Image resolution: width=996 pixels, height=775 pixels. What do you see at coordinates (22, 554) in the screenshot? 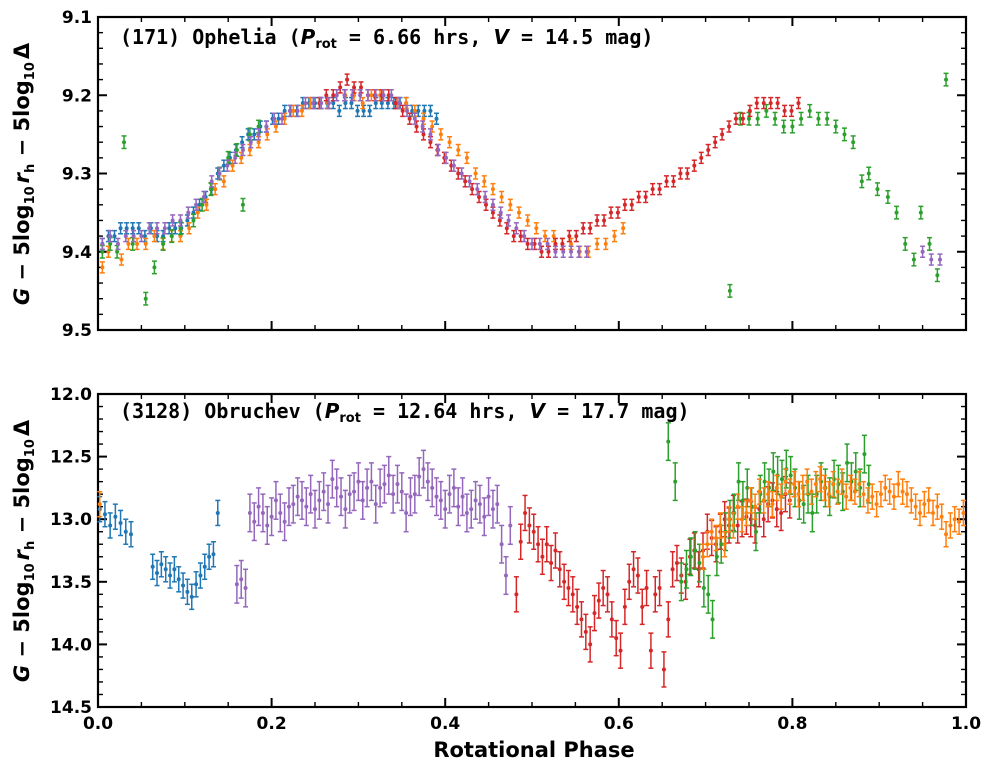
I see `ylabel-r: r` at bounding box center [22, 554].